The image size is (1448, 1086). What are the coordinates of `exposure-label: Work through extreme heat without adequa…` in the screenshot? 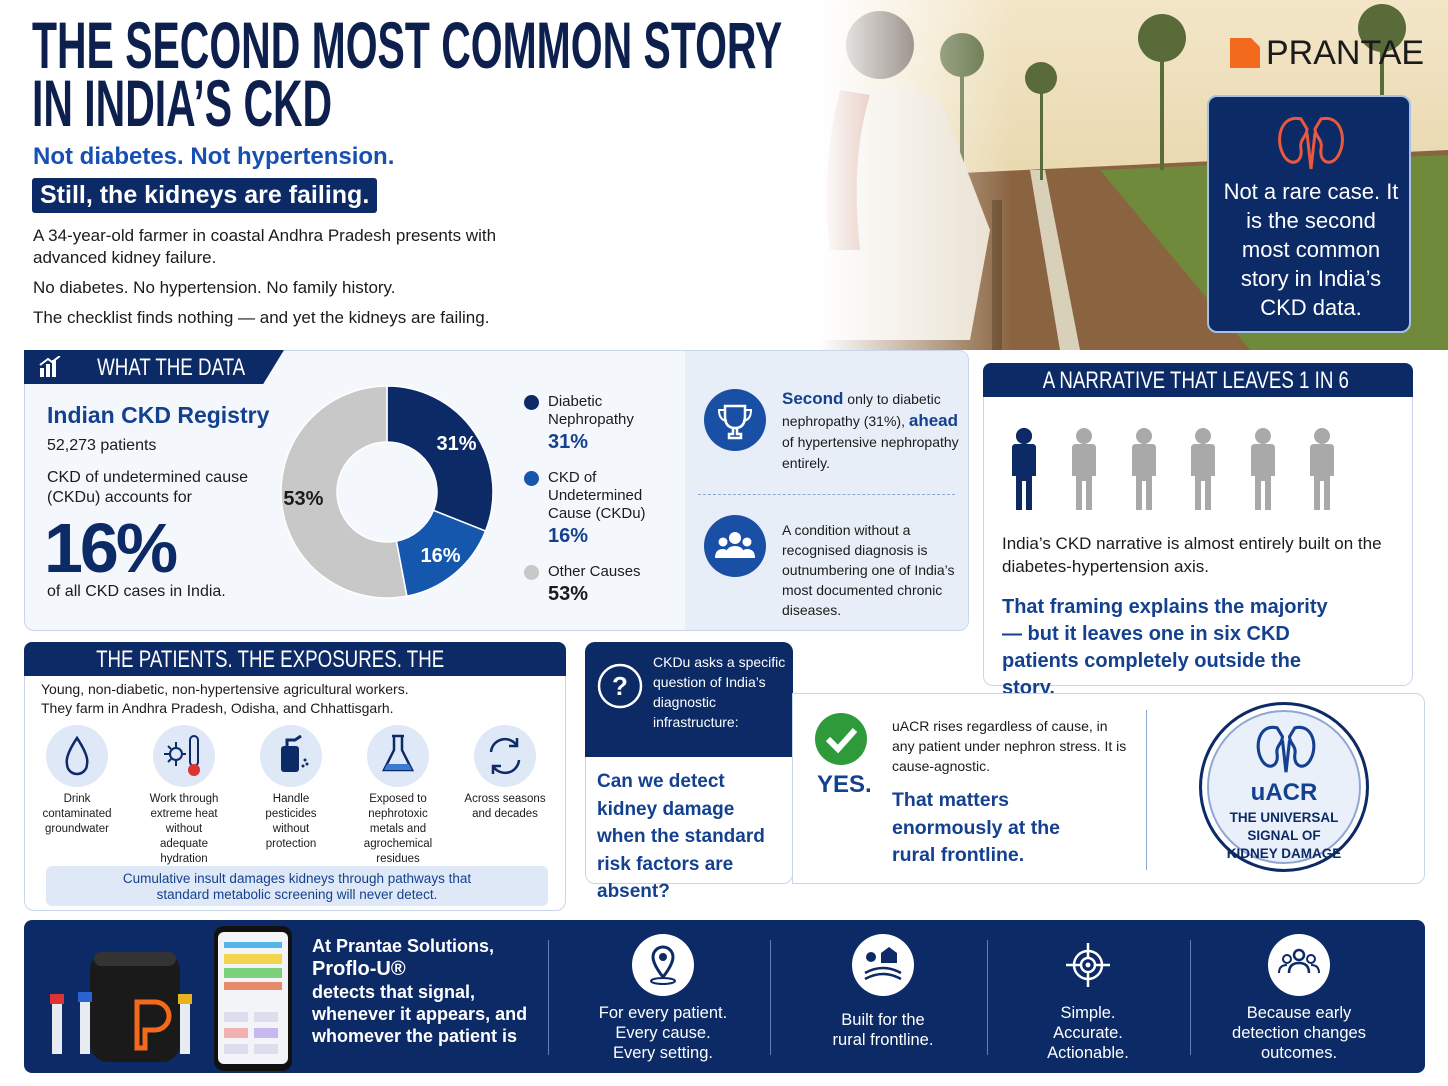 It's located at (184, 829).